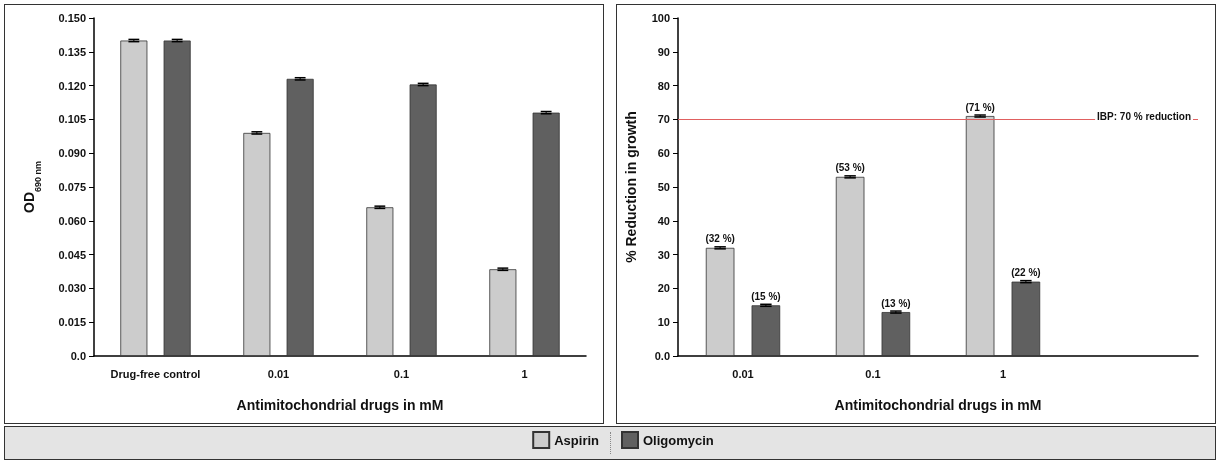 The image size is (1221, 464). What do you see at coordinates (72, 322) in the screenshot?
I see `y-tick-label: 0.015` at bounding box center [72, 322].